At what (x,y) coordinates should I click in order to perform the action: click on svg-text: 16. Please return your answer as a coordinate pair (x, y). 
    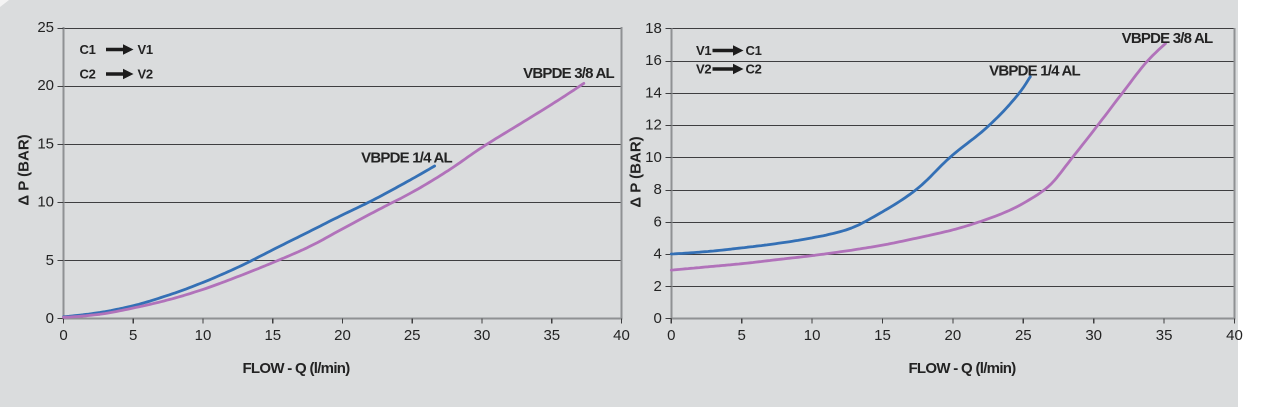
    Looking at the image, I should click on (653, 60).